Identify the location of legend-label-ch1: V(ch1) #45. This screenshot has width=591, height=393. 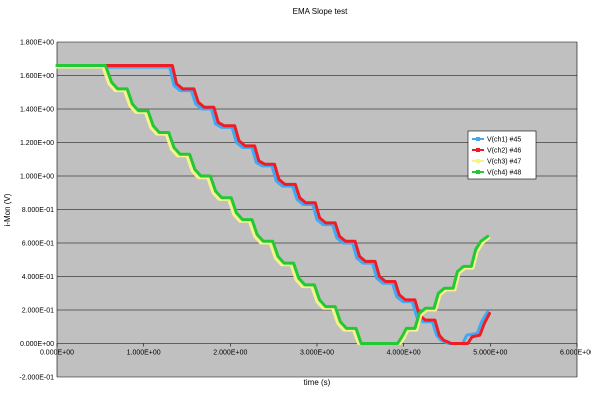
(504, 140).